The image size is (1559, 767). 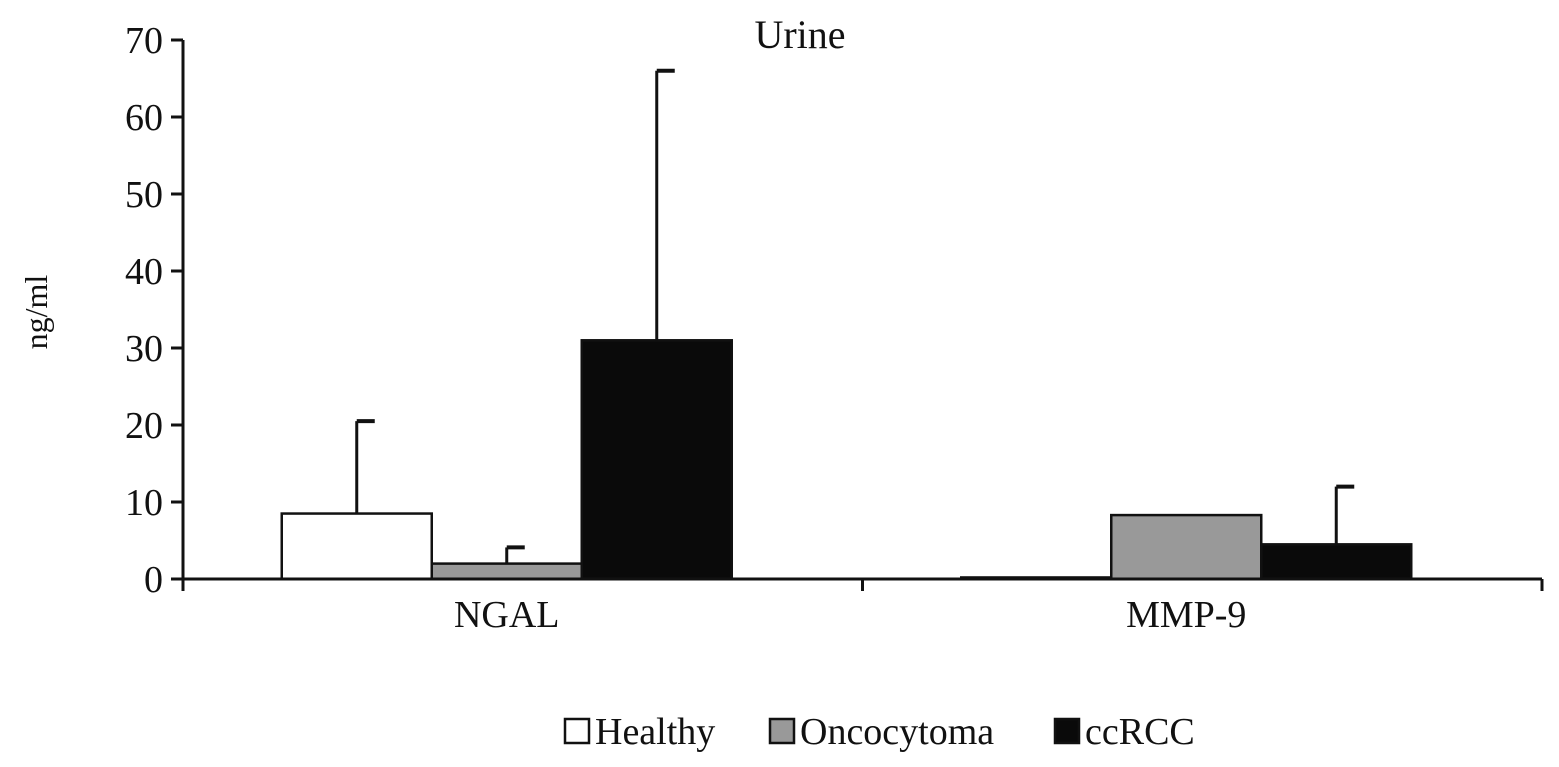 What do you see at coordinates (144, 41) in the screenshot?
I see `y-tick-label: 70` at bounding box center [144, 41].